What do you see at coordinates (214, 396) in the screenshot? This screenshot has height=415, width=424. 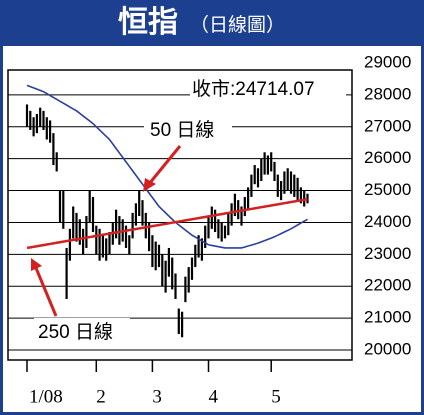 I see `x-tick-label: 4` at bounding box center [214, 396].